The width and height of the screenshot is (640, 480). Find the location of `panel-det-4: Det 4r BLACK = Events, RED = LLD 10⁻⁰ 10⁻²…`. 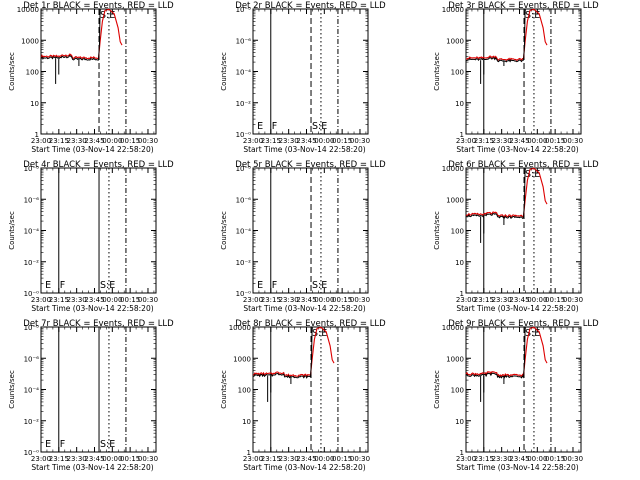

panel-det-4: Det 4r BLACK = Events, RED = LLD 10⁻⁰ 10⁻²… is located at coordinates (91, 236).